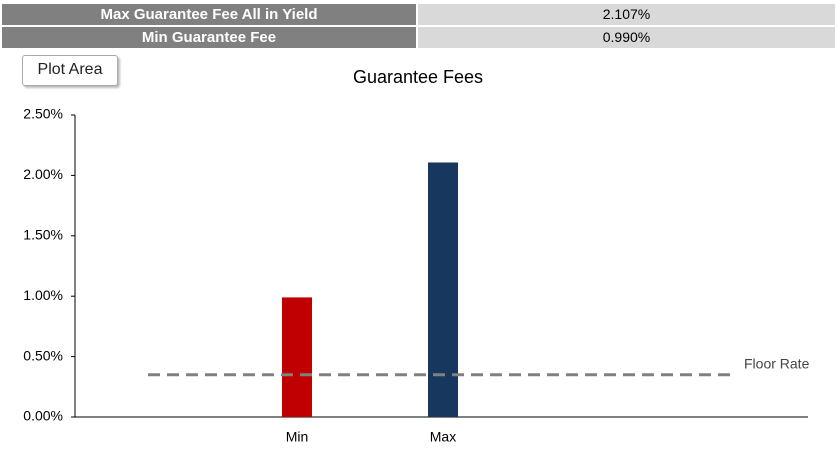 The height and width of the screenshot is (452, 838). I want to click on x-tick-label: Max, so click(443, 437).